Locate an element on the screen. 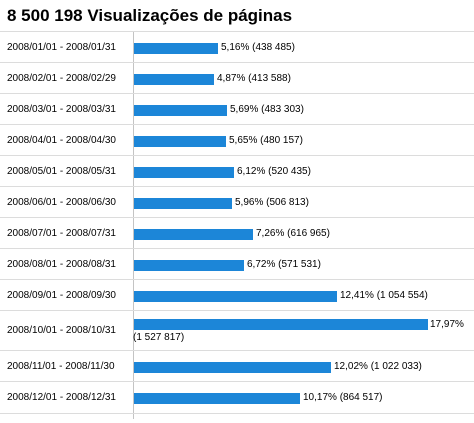 This screenshot has height=423, width=474. count-label: (483 303) is located at coordinates (282, 109).